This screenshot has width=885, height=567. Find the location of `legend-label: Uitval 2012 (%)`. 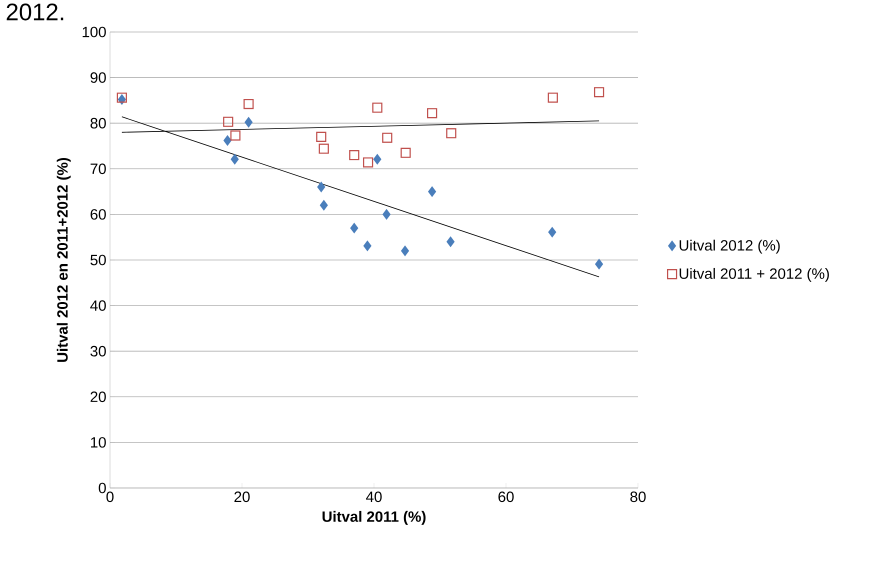

legend-label: Uitval 2012 (%) is located at coordinates (730, 247).